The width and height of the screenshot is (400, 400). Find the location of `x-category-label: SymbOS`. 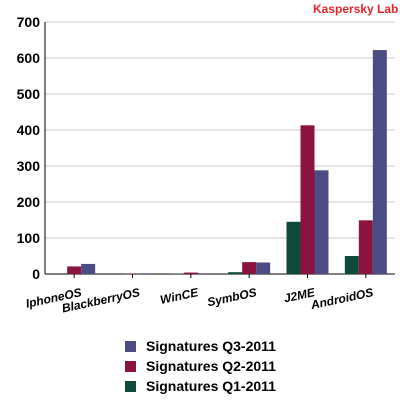

x-category-label: SymbOS is located at coordinates (232, 297).